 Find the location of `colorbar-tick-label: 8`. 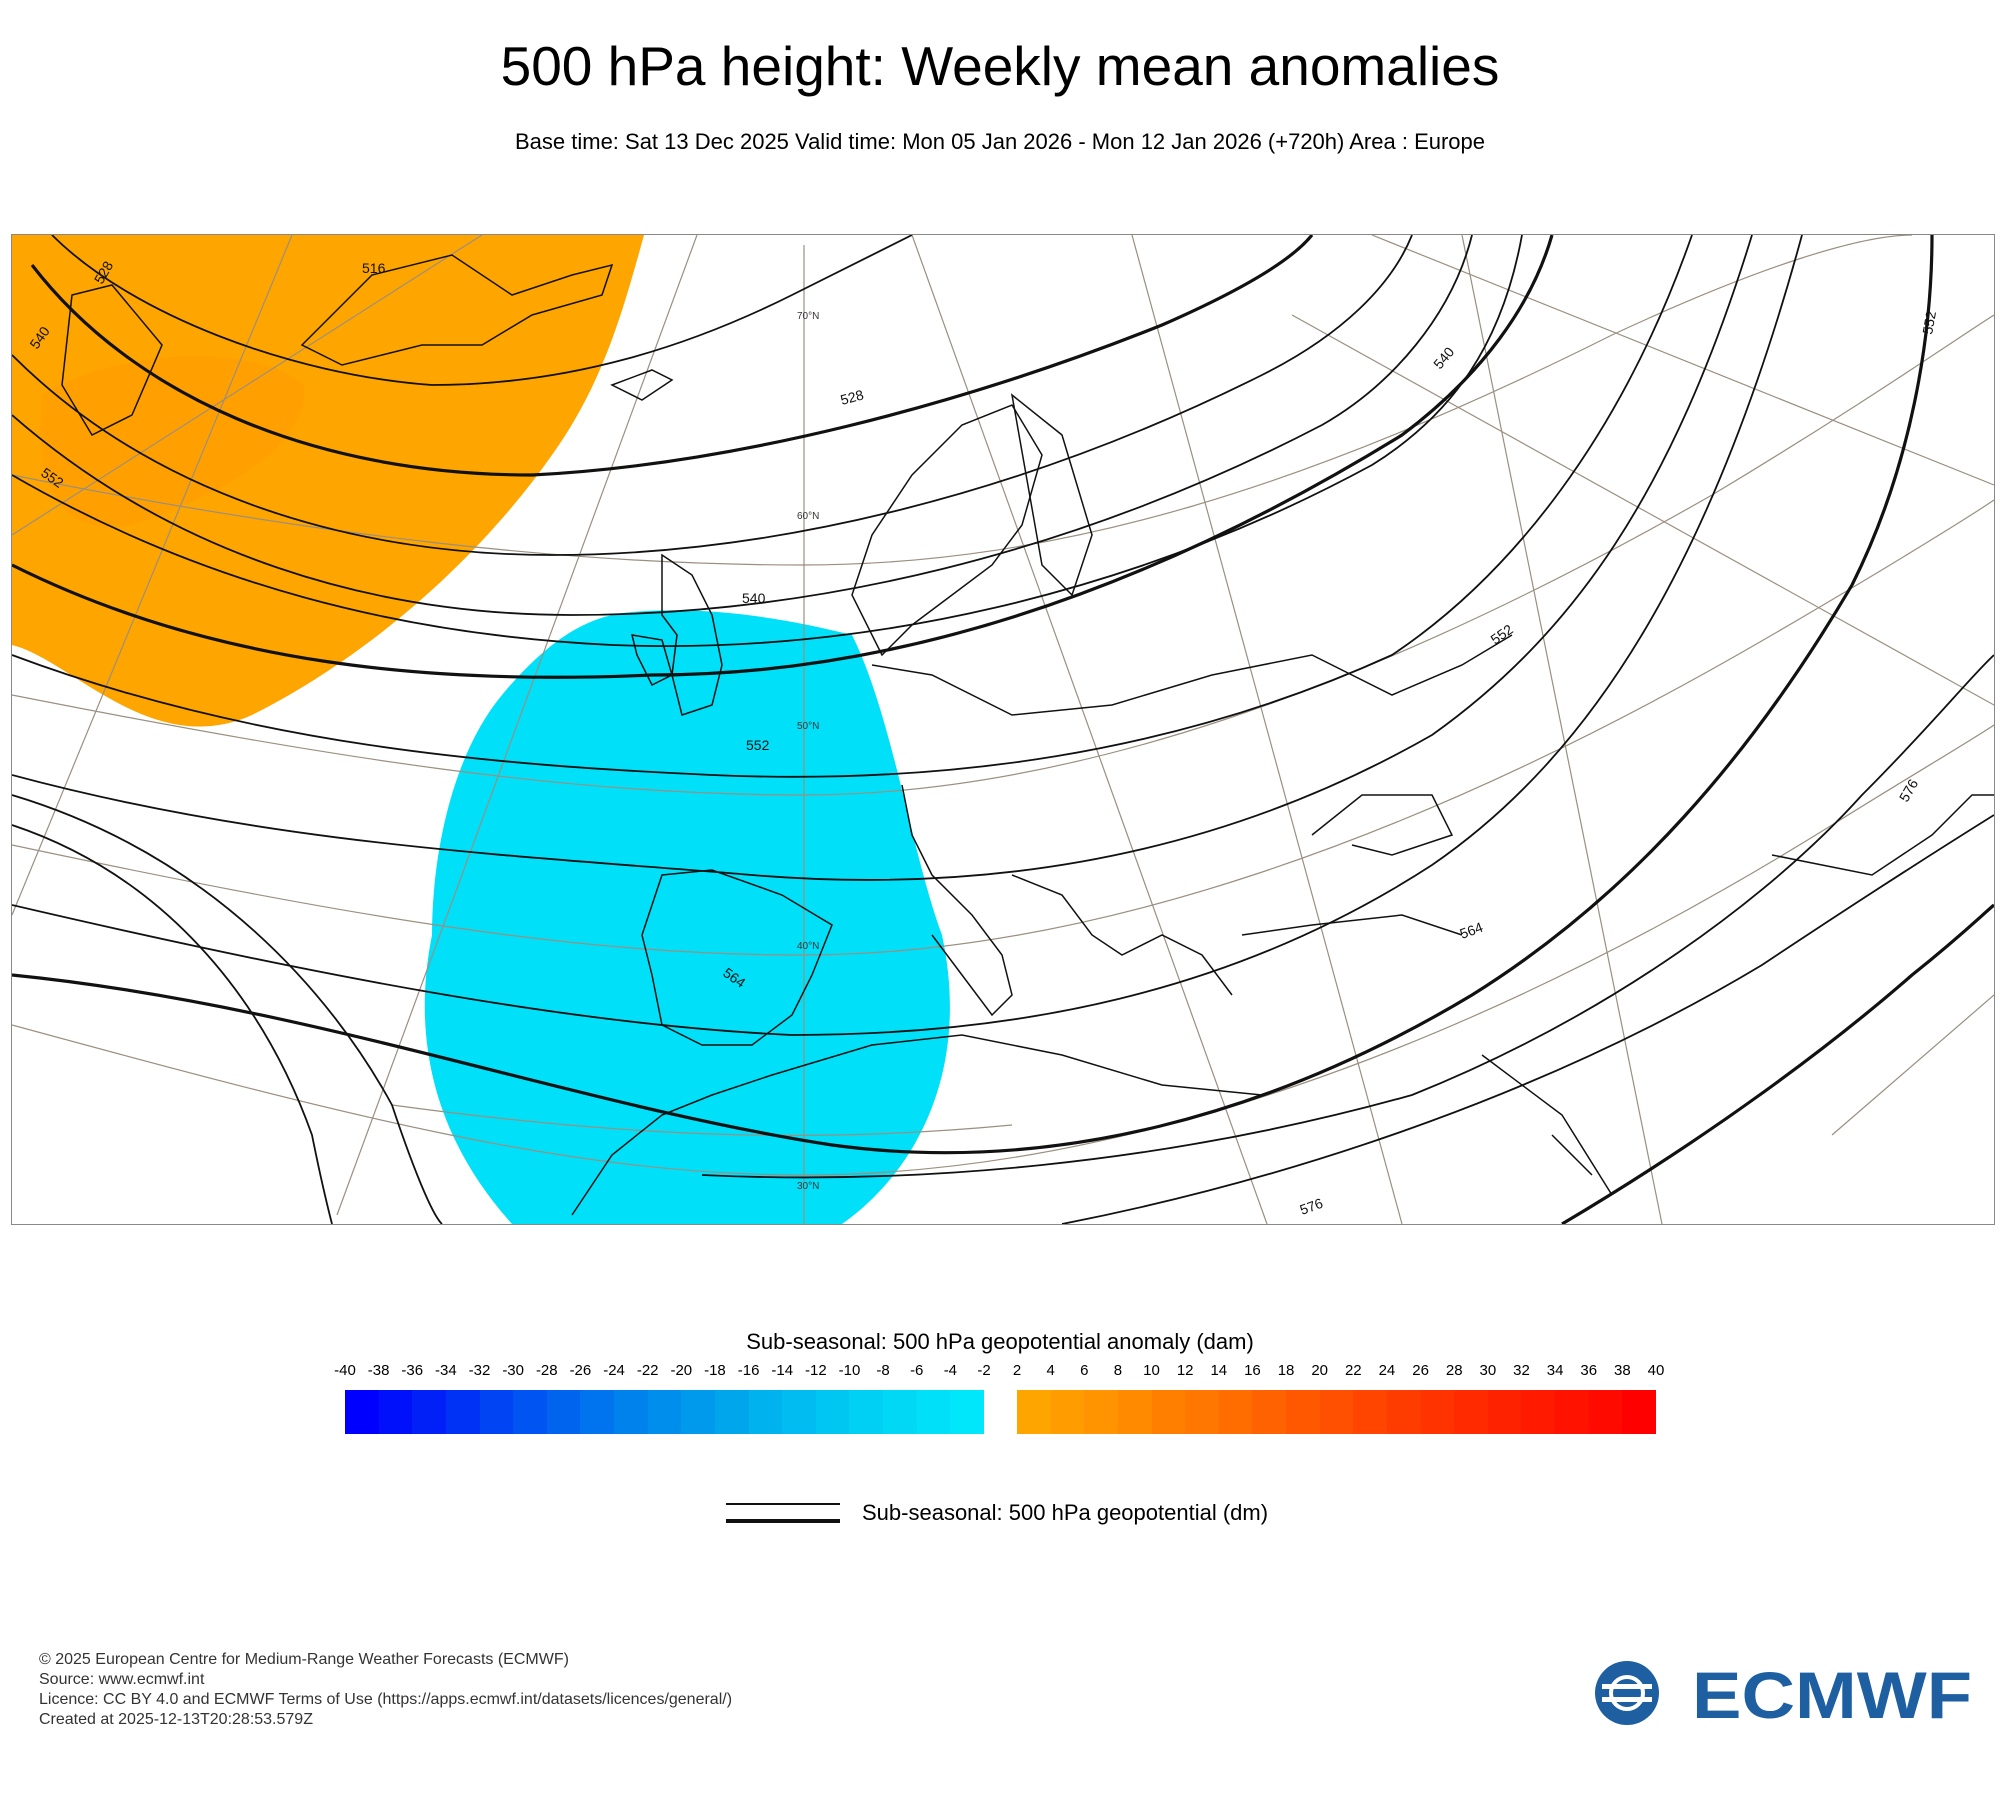

colorbar-tick-label: 8 is located at coordinates (1118, 1370).